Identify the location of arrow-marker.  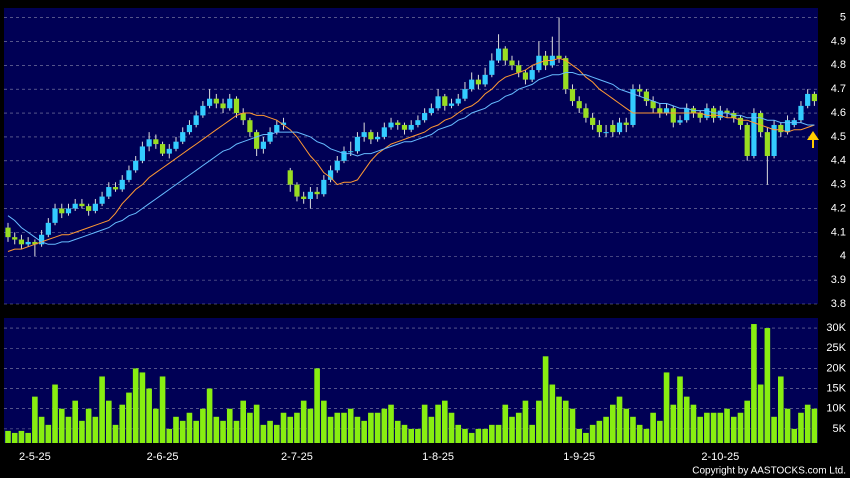
(813, 139).